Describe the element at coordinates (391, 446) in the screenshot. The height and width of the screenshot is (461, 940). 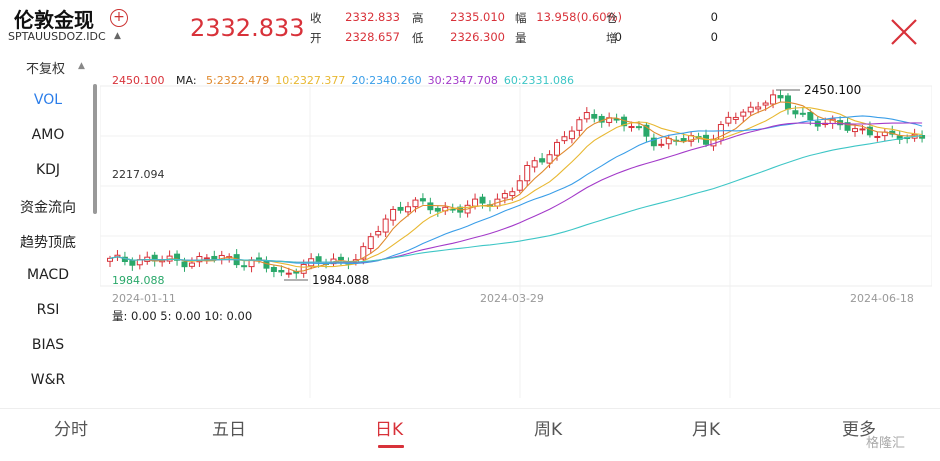
I see `active-tab-underline` at that location.